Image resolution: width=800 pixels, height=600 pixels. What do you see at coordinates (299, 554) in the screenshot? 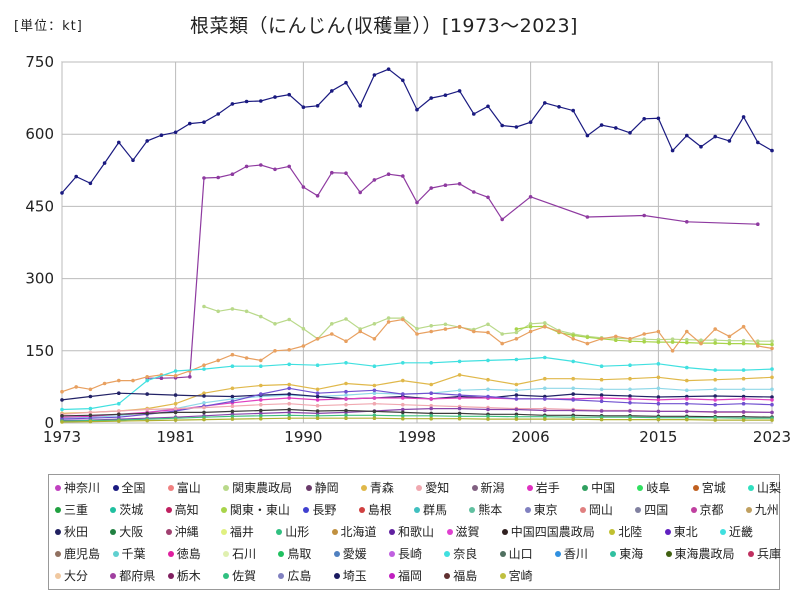
I see `legend-label: 鳥取` at bounding box center [299, 554].